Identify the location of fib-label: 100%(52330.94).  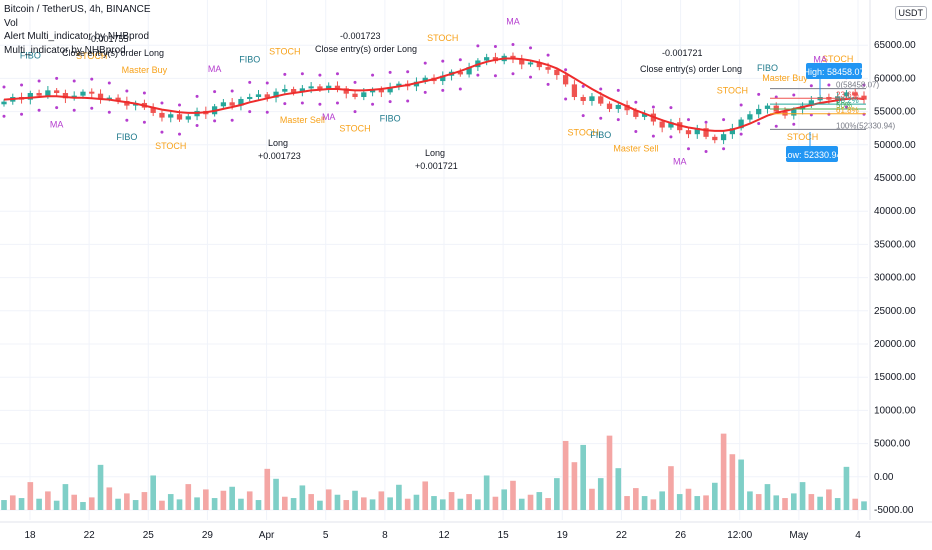
(865, 125).